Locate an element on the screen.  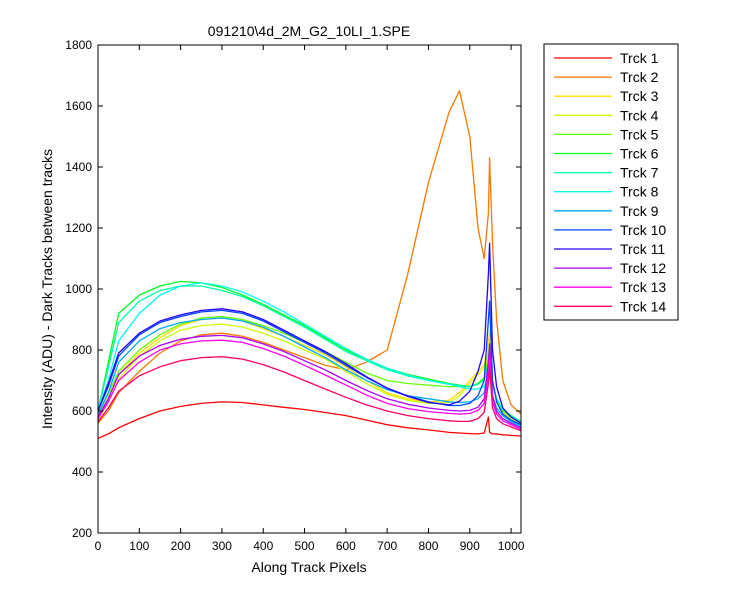
x-tick-label: 200 is located at coordinates (181, 546).